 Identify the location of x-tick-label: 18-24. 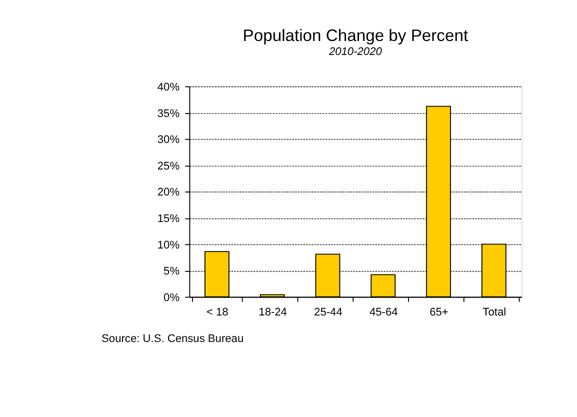
(272, 312).